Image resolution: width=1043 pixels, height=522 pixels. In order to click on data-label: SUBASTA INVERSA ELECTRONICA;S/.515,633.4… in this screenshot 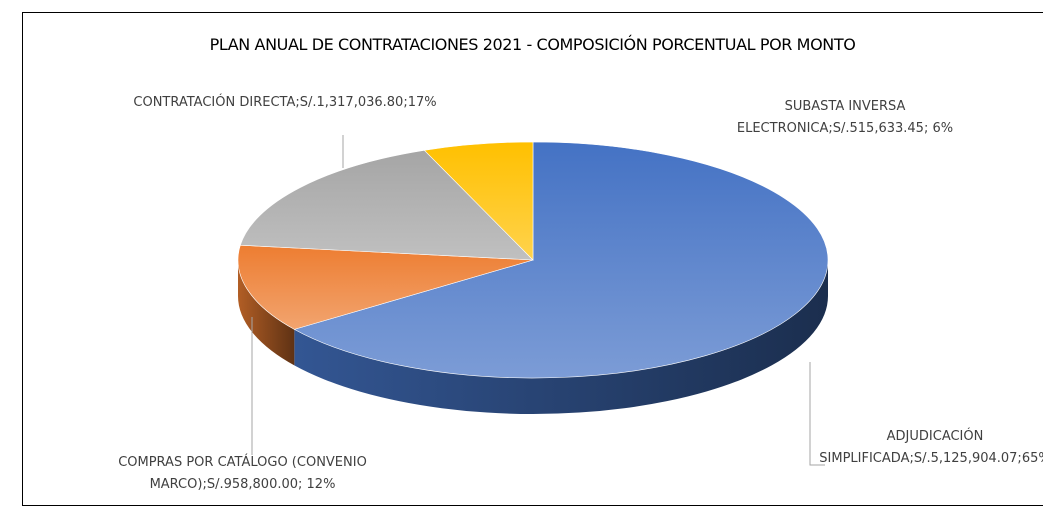, I will do `click(845, 117)`.